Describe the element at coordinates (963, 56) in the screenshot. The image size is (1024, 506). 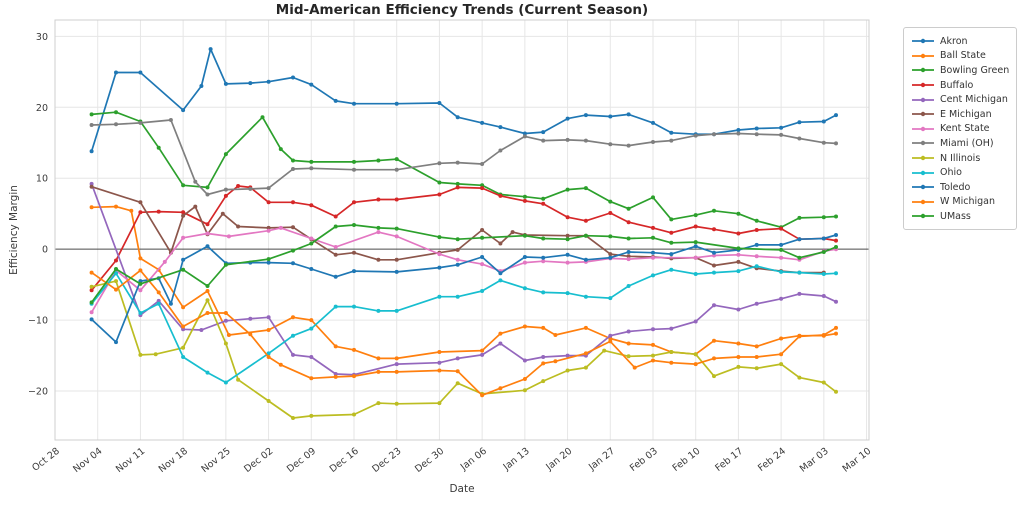
I see `legend-label: Ball State` at that location.